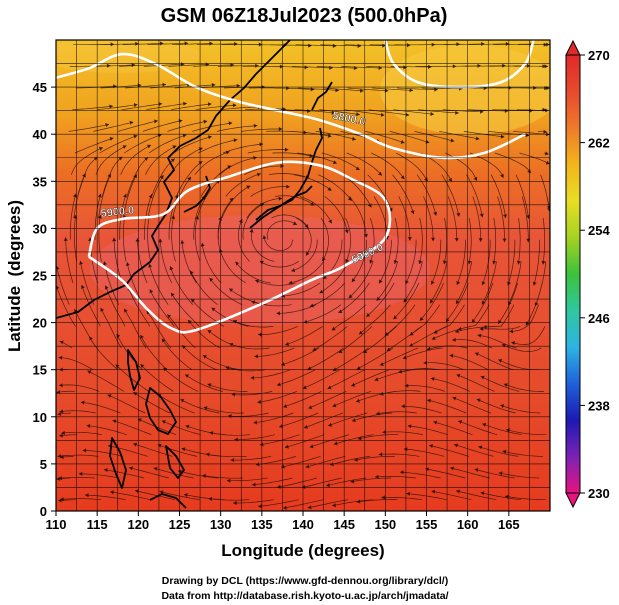 The height and width of the screenshot is (605, 619). What do you see at coordinates (302, 550) in the screenshot?
I see `x-axis-label: Longitude (degrees)` at bounding box center [302, 550].